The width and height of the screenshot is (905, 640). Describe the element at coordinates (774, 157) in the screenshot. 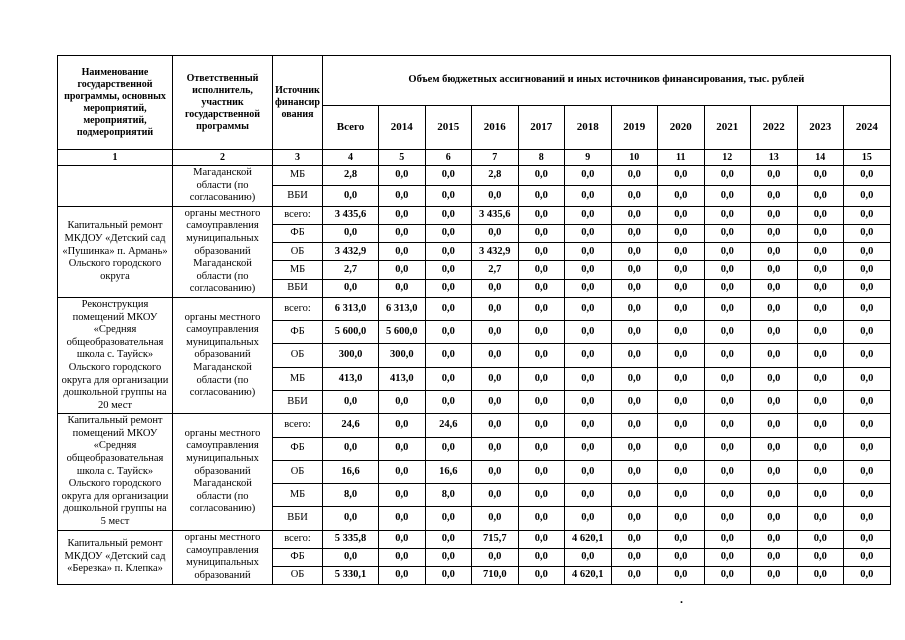

I see `column-number: 13` at that location.